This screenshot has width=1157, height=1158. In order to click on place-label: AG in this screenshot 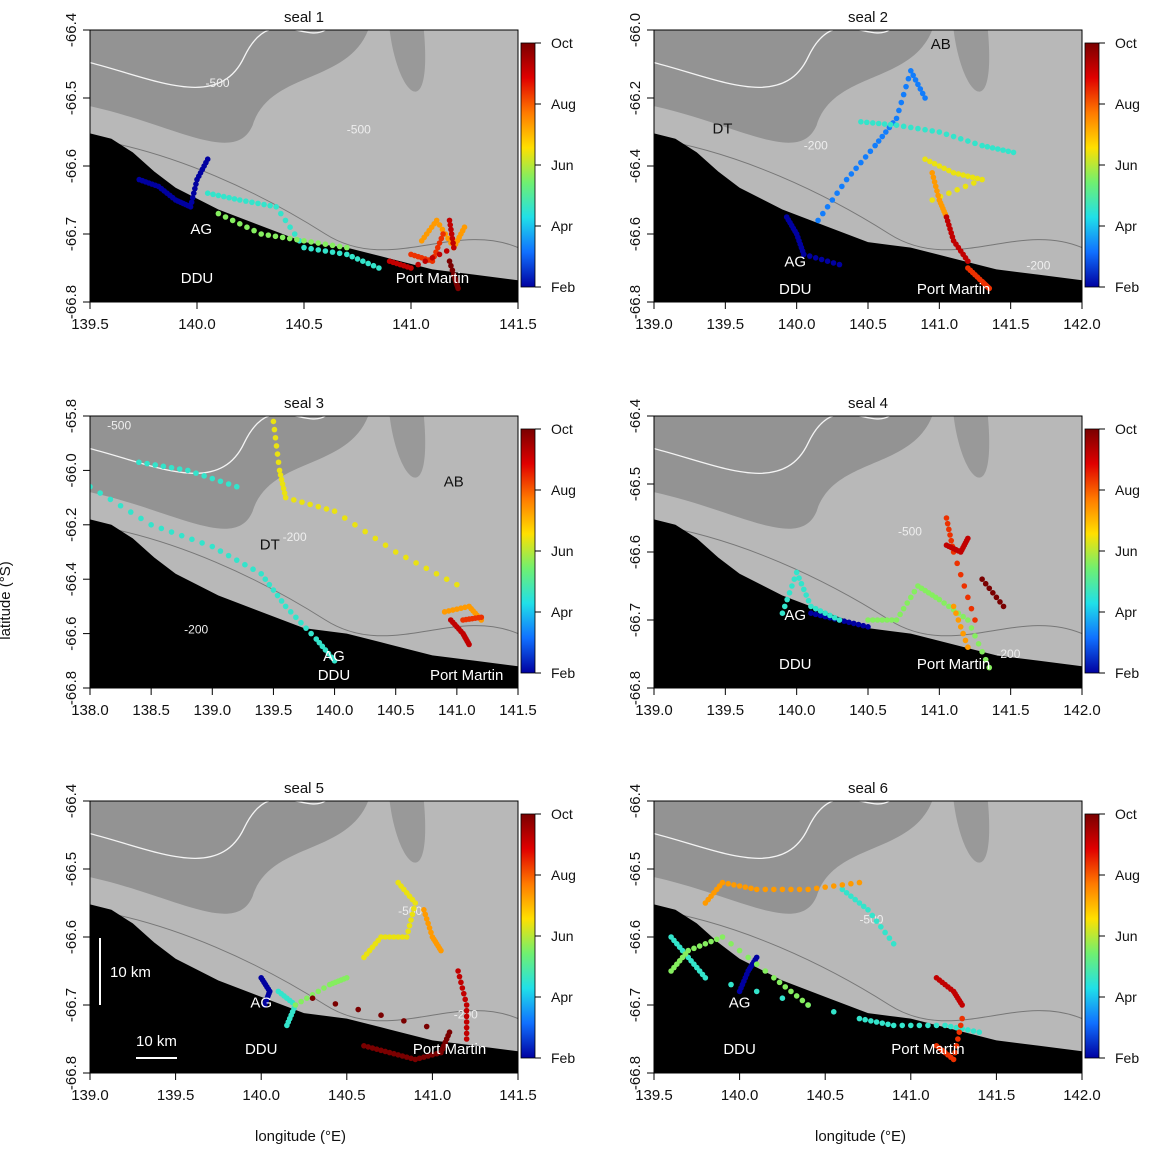, I will do `click(795, 615)`.